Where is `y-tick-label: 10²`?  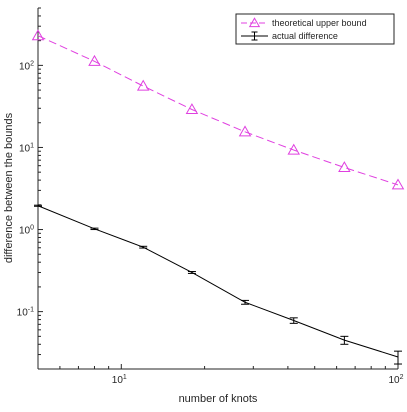 y-tick-label: 10² is located at coordinates (26, 66).